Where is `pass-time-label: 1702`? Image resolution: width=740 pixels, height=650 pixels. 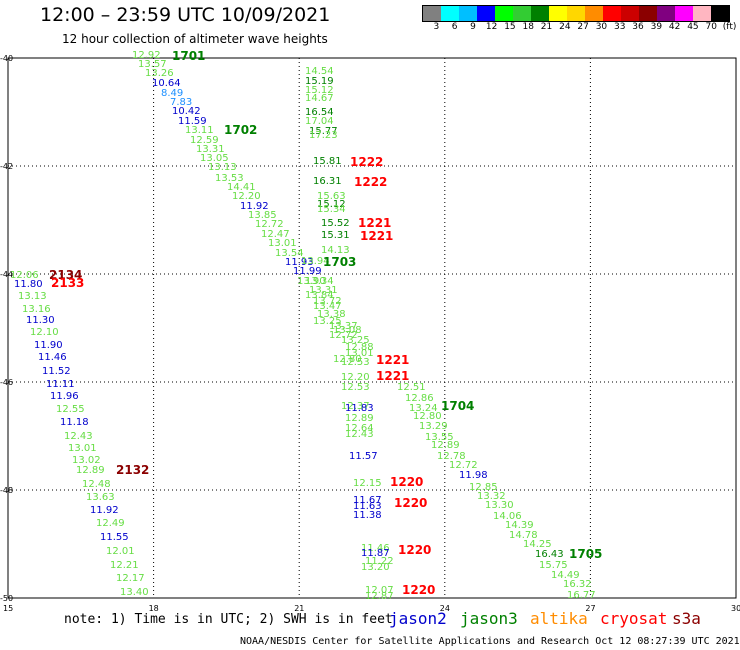
pass-time-label: 1702 is located at coordinates (241, 130).